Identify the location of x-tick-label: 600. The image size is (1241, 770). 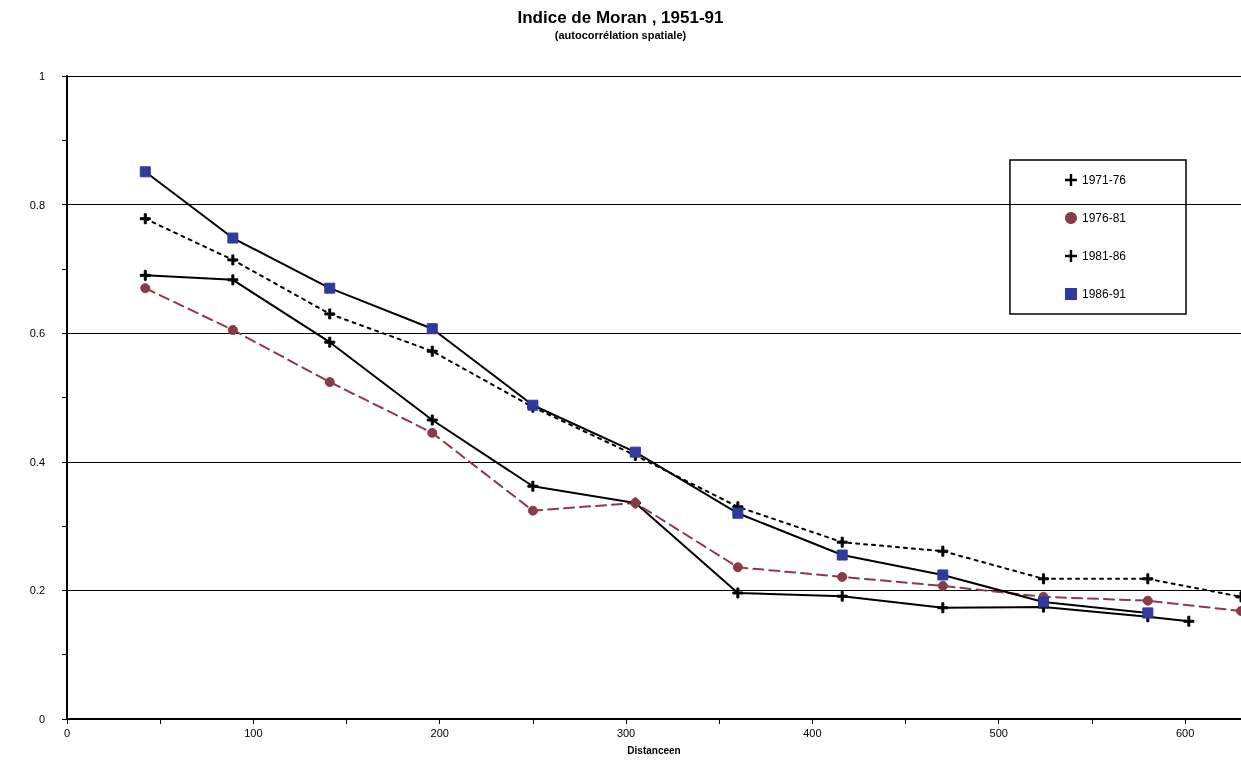
(1185, 732).